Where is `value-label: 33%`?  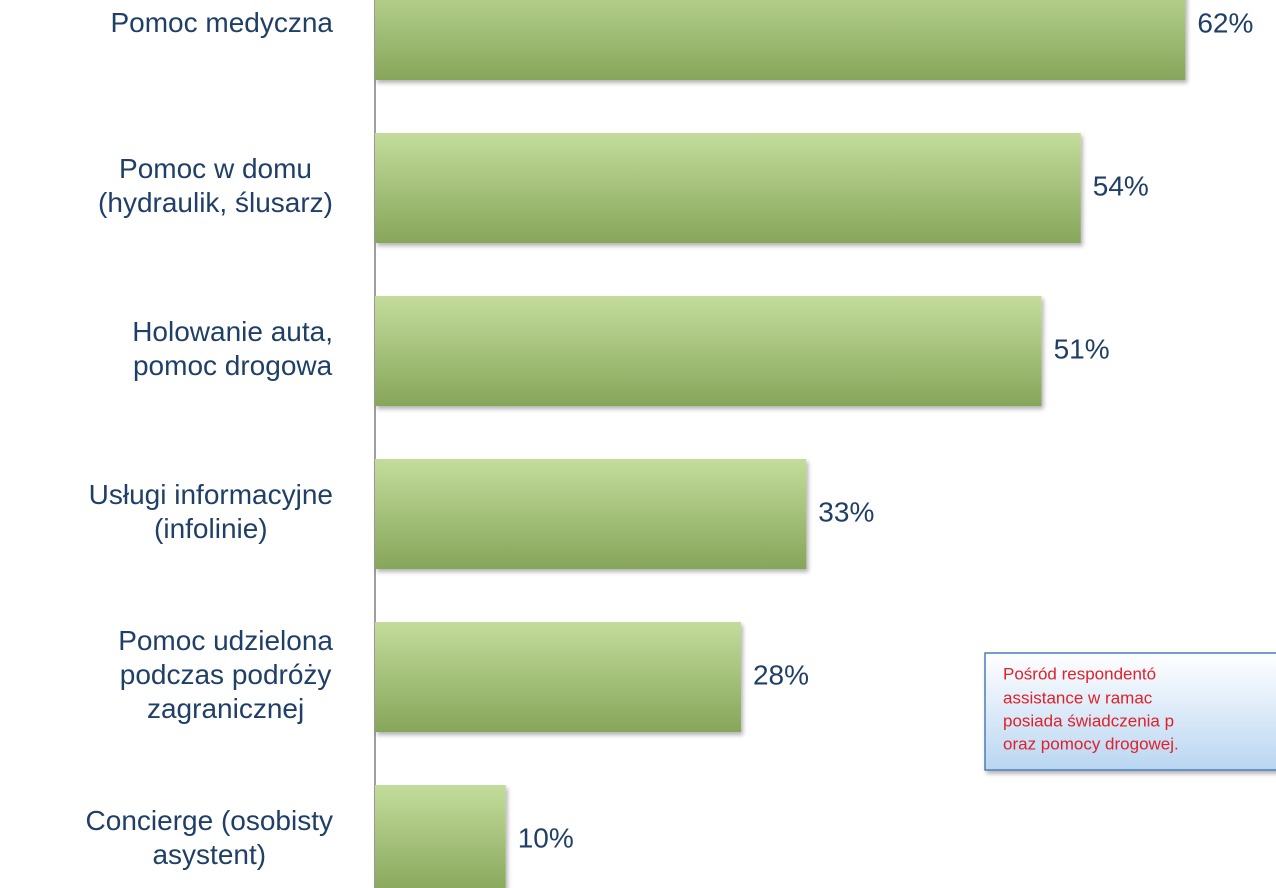
value-label: 33% is located at coordinates (846, 511).